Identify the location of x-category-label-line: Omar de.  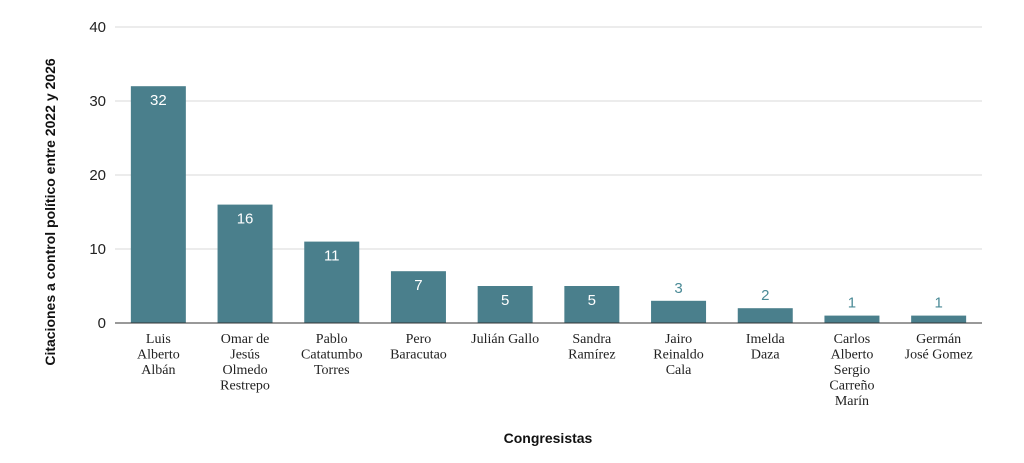
(245, 339).